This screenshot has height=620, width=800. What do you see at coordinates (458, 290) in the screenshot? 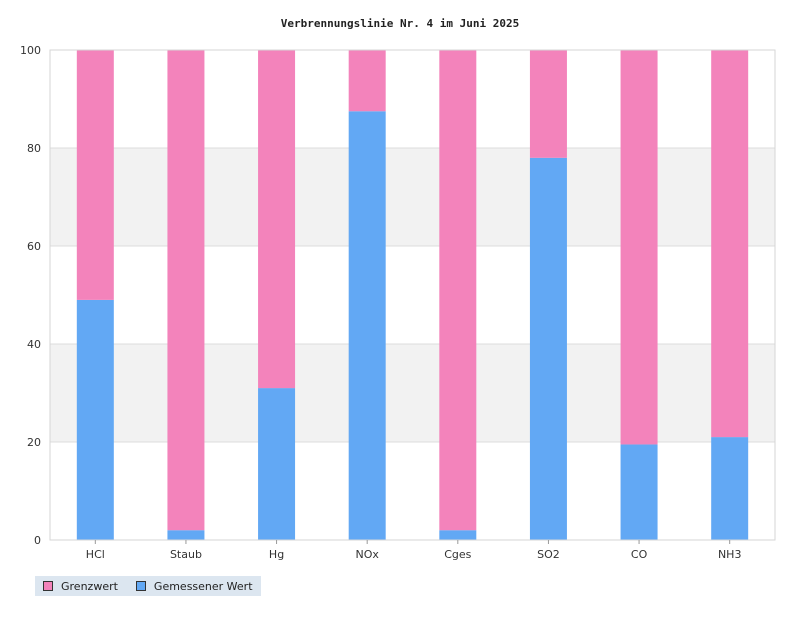
I see `bar-grenzwert-cges` at bounding box center [458, 290].